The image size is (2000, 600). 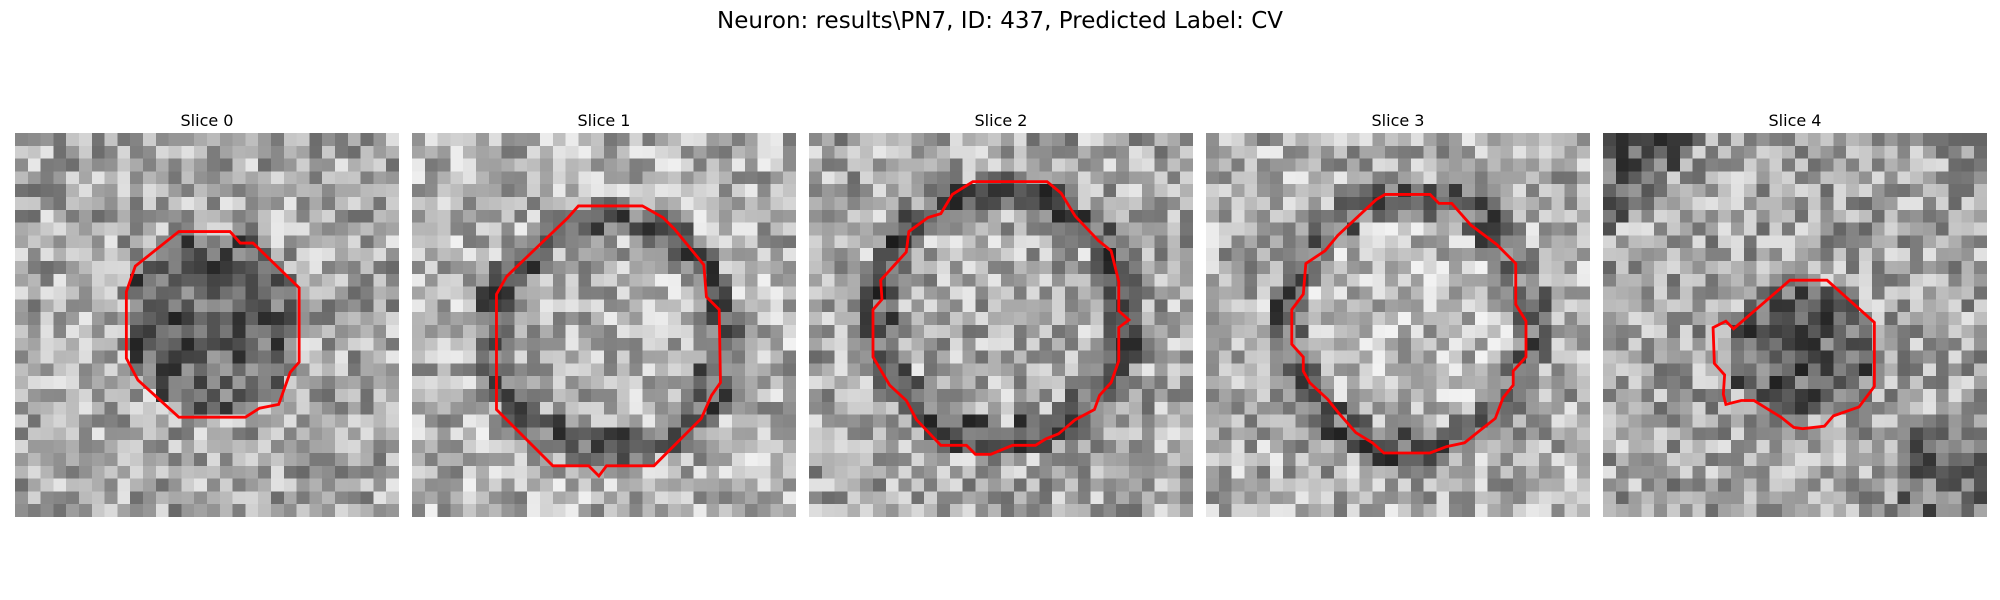 I want to click on cell-contour, so click(x=1793, y=354).